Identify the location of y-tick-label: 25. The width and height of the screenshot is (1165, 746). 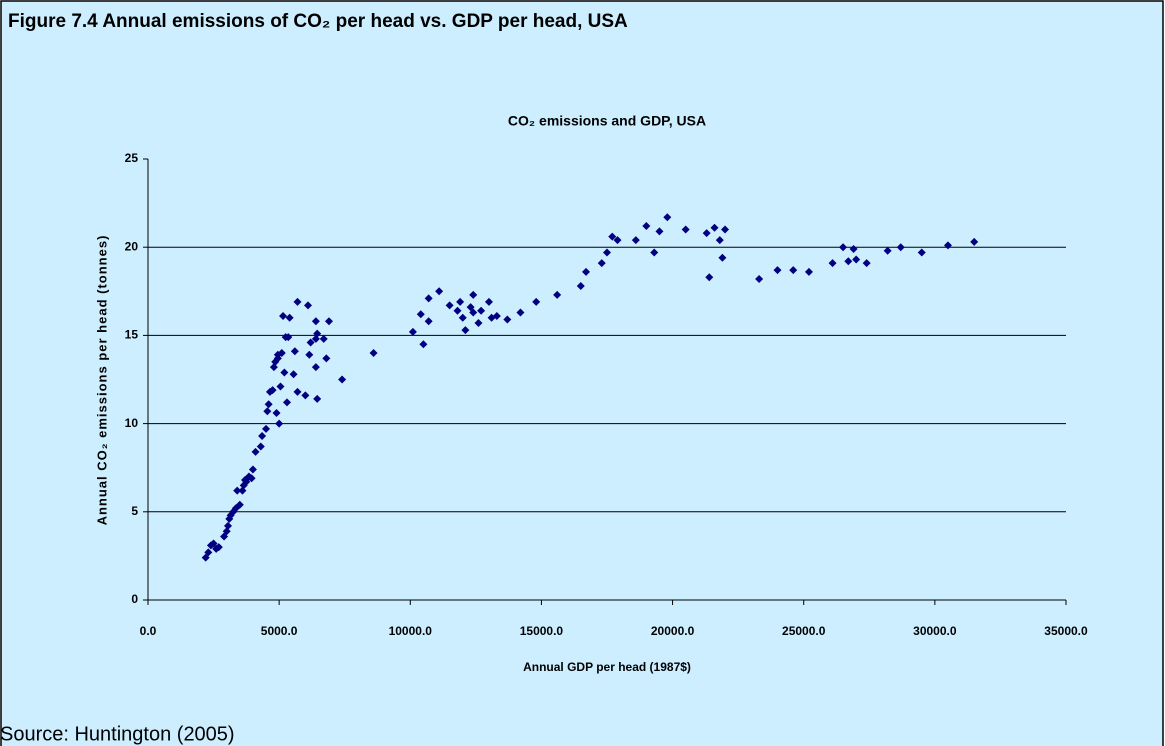
(132, 158).